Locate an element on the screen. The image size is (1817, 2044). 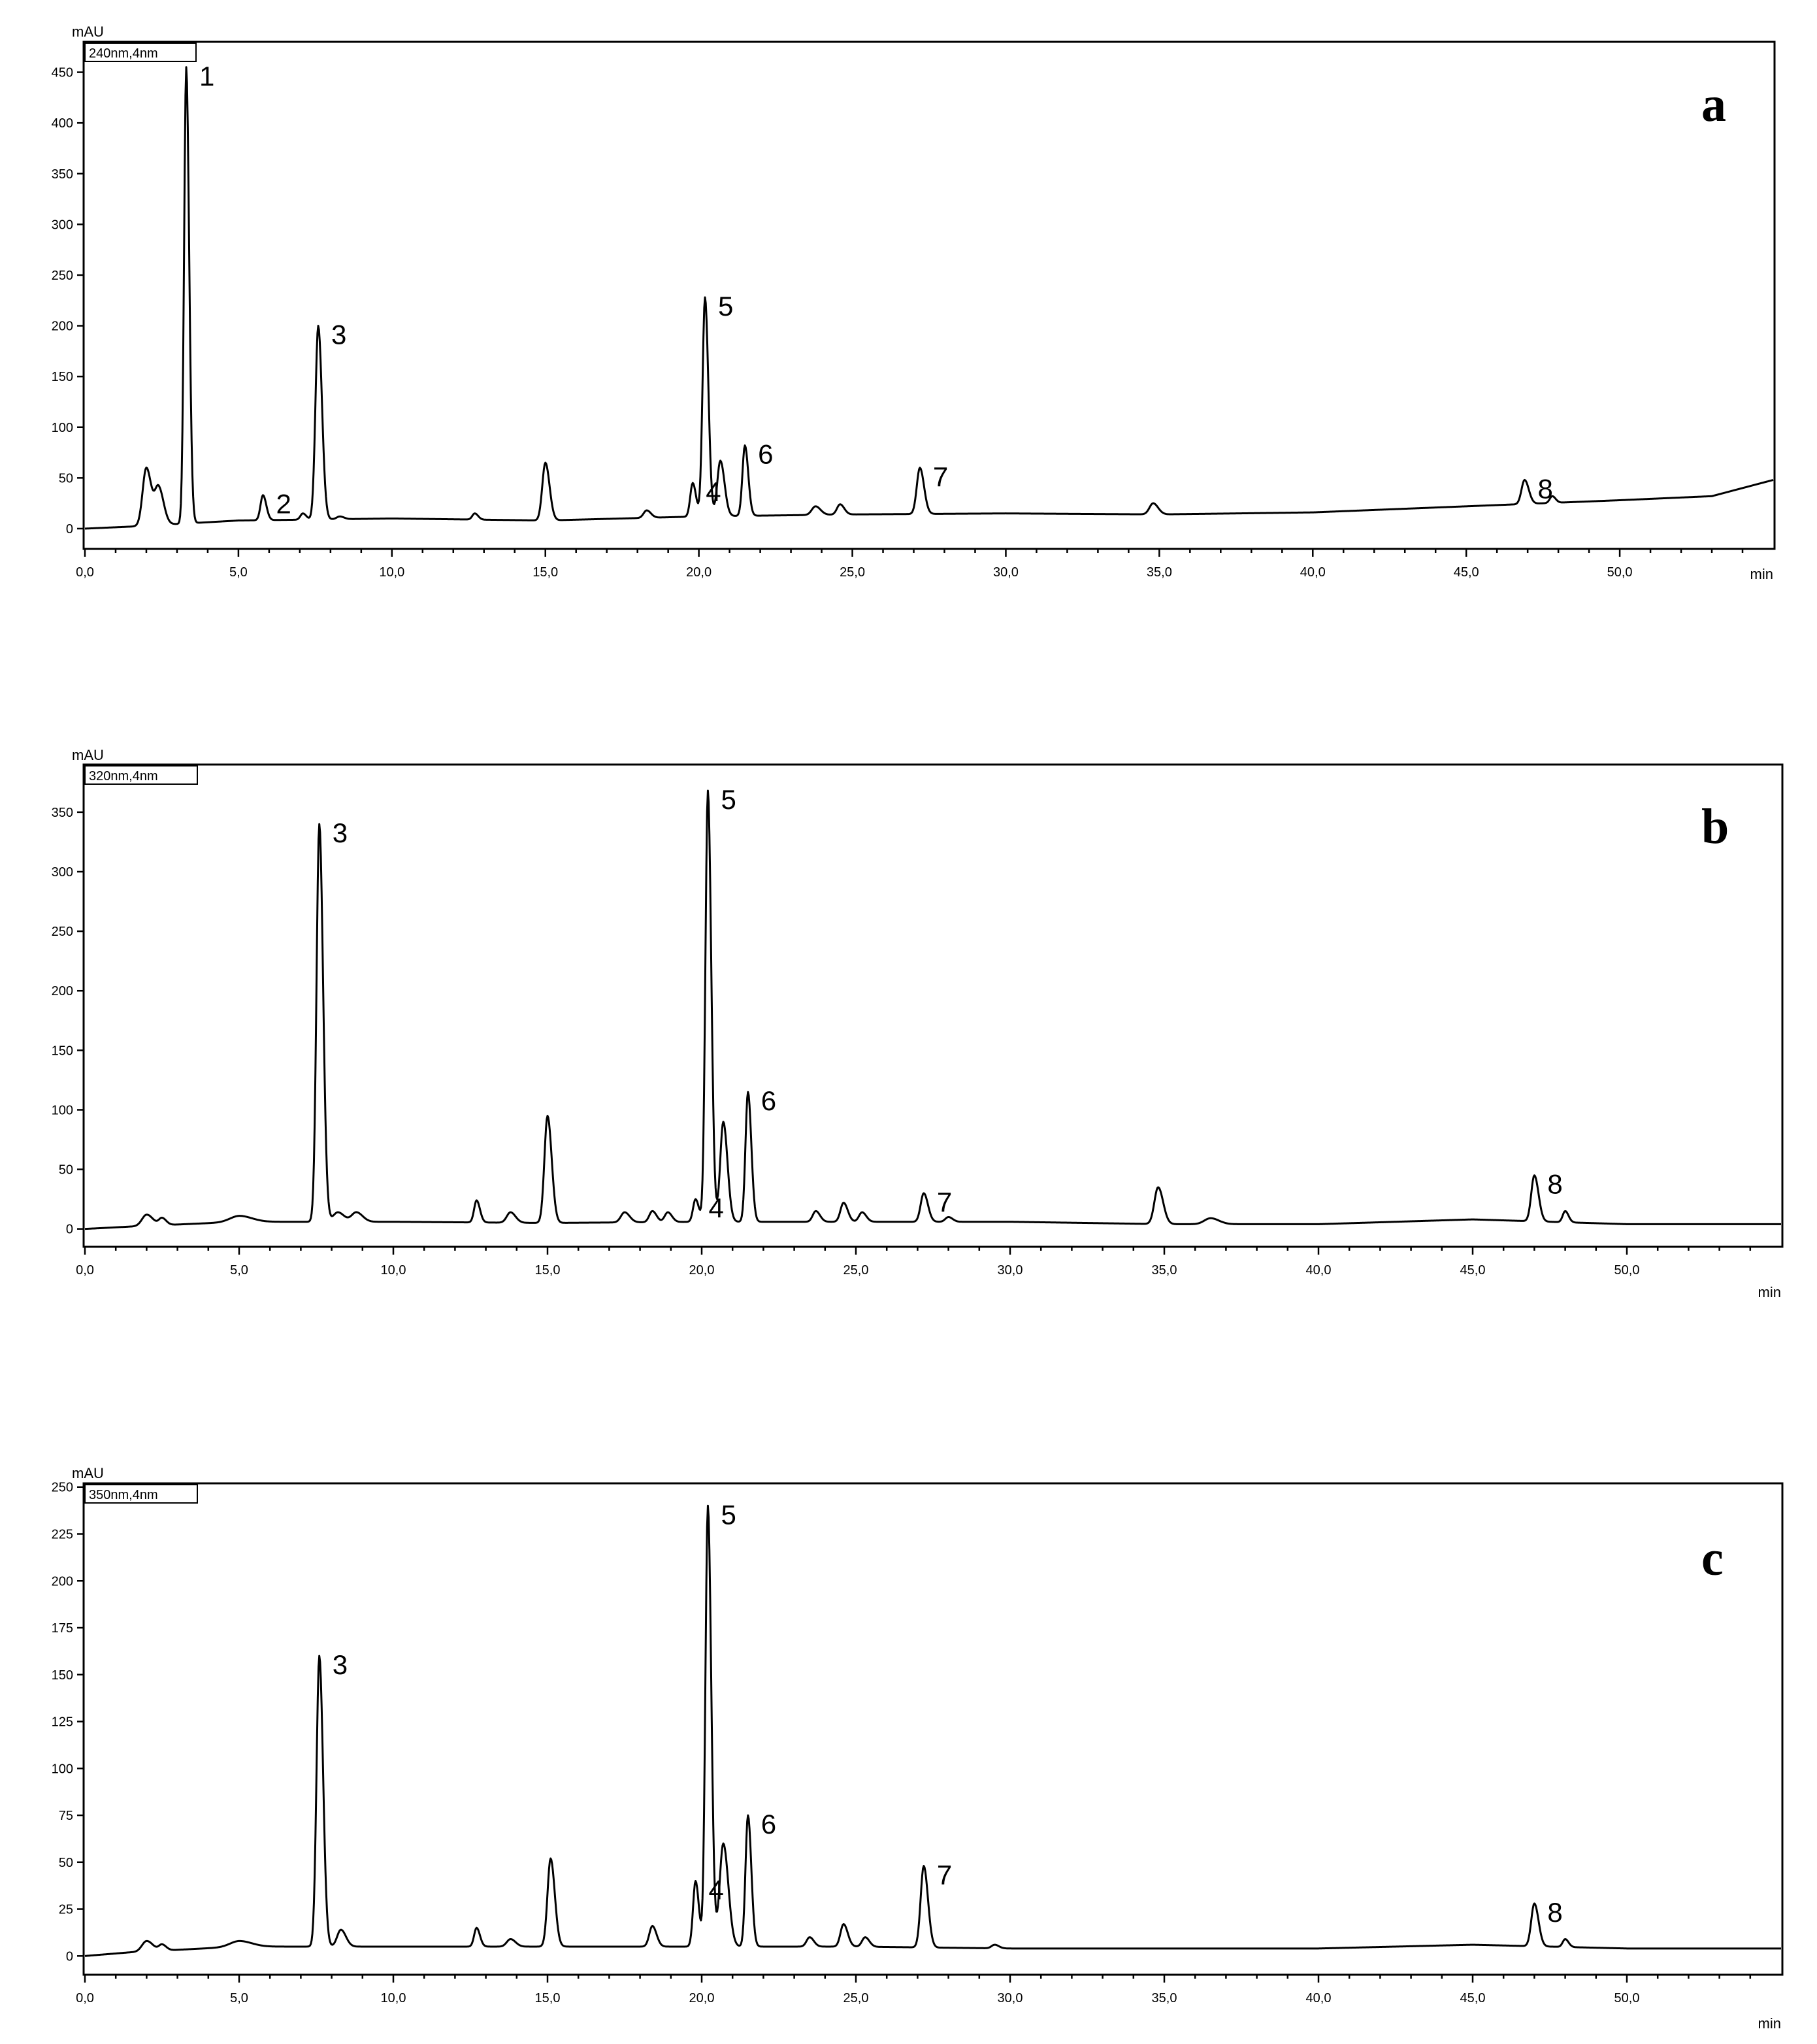
y-unit-label: mAU is located at coordinates (88, 32).